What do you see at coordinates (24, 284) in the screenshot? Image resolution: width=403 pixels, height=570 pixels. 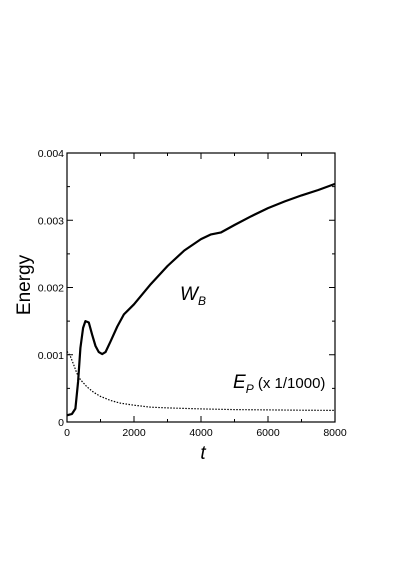 I see `y-axis-label: Energy` at bounding box center [24, 284].